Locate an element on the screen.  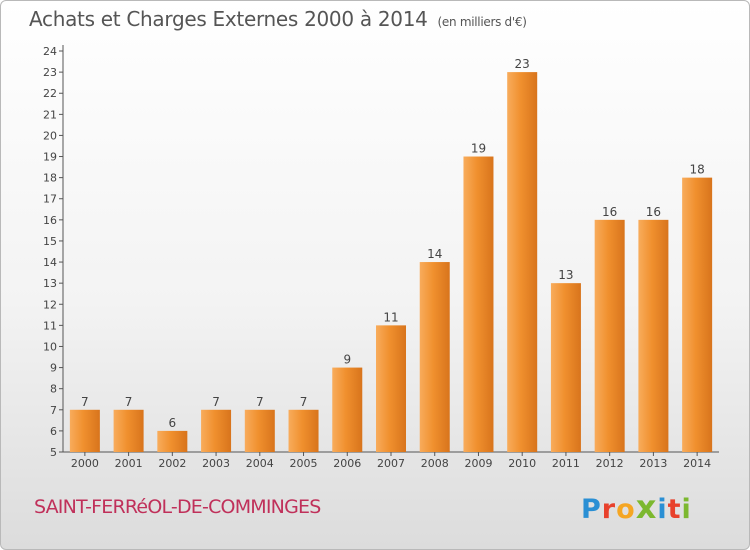
data-label-2000: 7 is located at coordinates (85, 402).